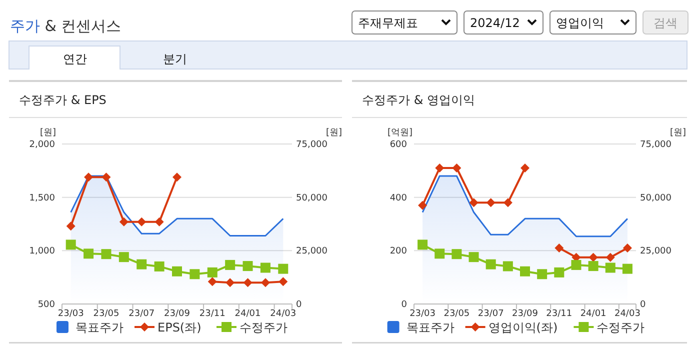 The width and height of the screenshot is (695, 349). What do you see at coordinates (62, 100) in the screenshot?
I see `chart-title: 수정주가 & EPS` at bounding box center [62, 100].